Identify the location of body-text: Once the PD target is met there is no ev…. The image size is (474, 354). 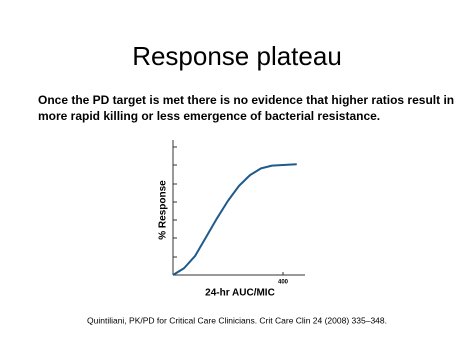
(246, 100).